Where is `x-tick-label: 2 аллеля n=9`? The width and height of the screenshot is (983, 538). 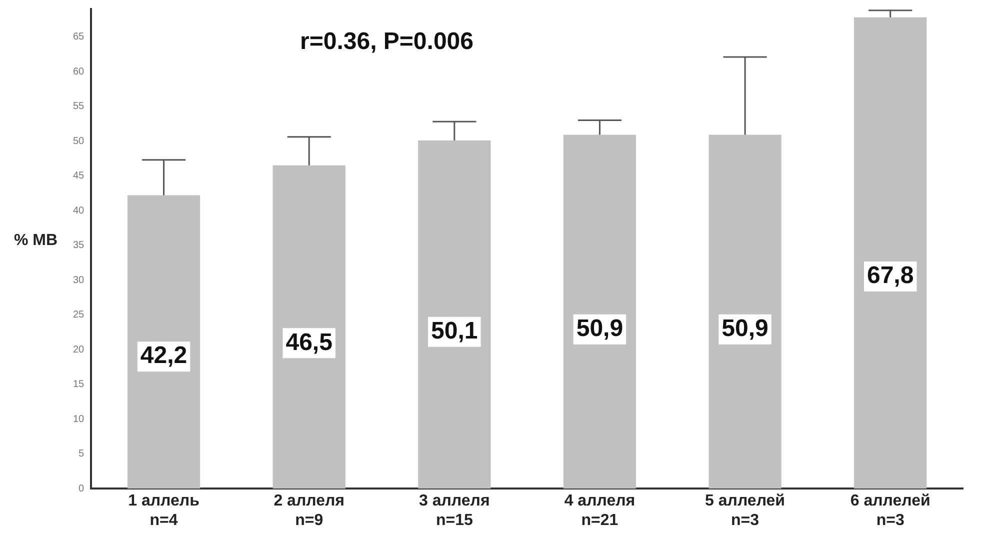
x-tick-label: 2 аллеля n=9 is located at coordinates (309, 510).